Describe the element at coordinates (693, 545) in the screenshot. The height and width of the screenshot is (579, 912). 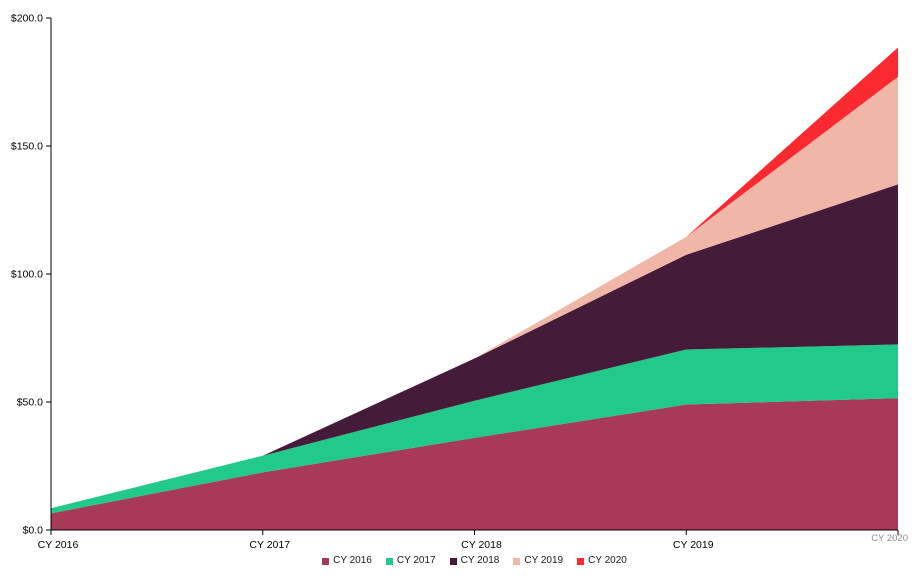
I see `x-tick-label: CY 2019` at that location.